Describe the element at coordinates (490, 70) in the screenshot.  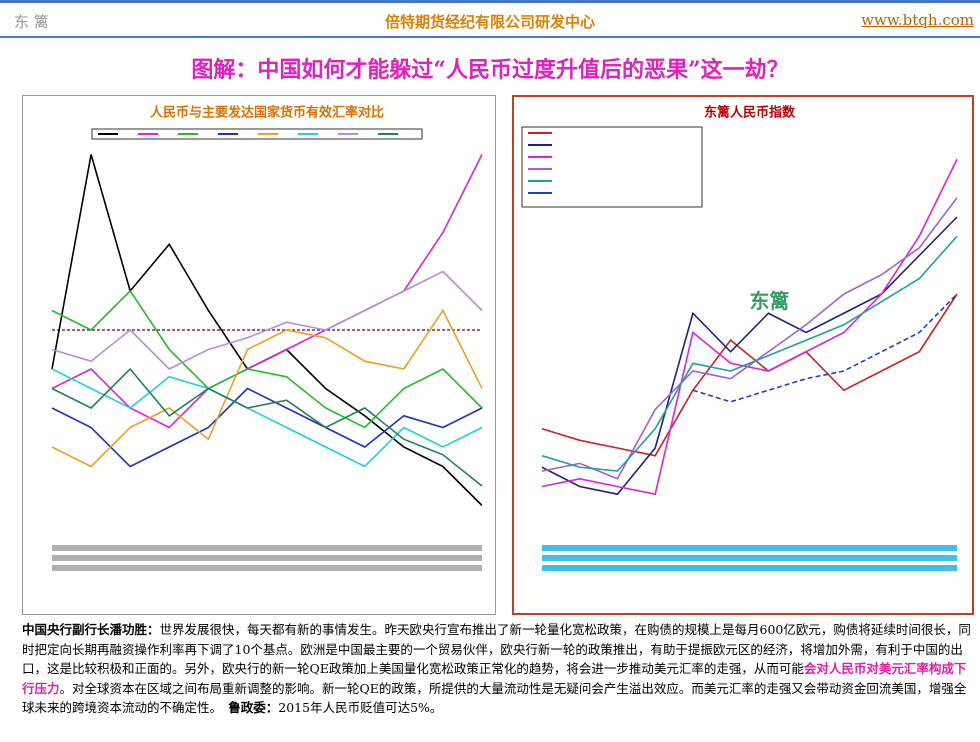
I see `title: 图解：中国如何才能躲过“人民币过度升值后的恶果”这一劫？` at that location.